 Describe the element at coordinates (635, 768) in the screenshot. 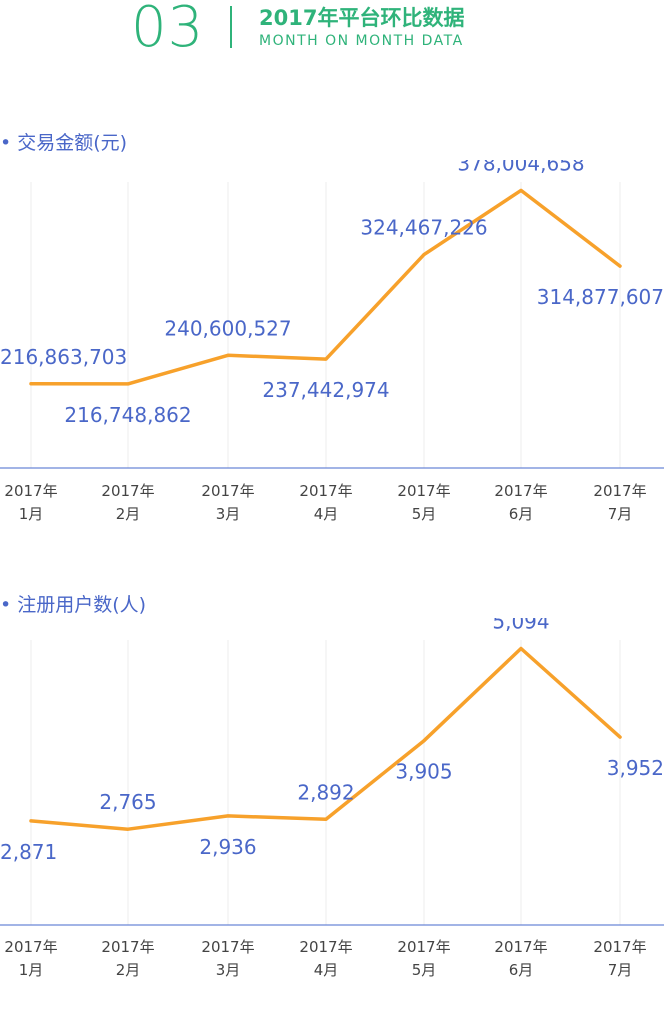

I see `data-label: 3,952` at that location.